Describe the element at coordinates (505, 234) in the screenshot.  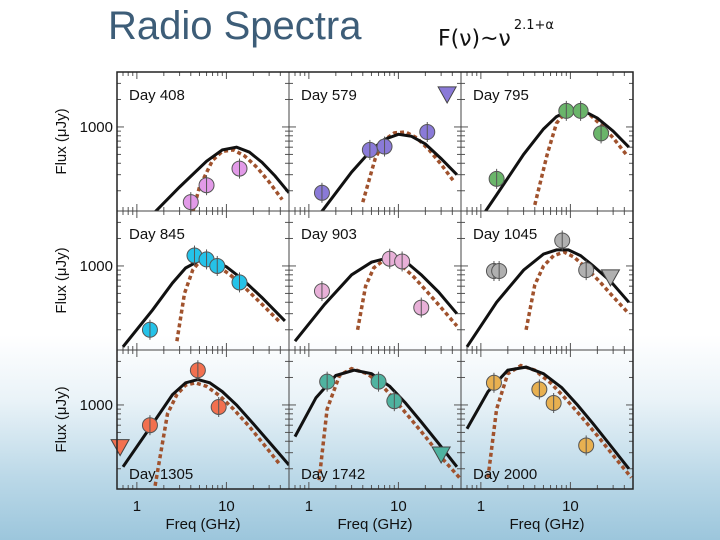
I see `panel-label: Day 1045` at that location.